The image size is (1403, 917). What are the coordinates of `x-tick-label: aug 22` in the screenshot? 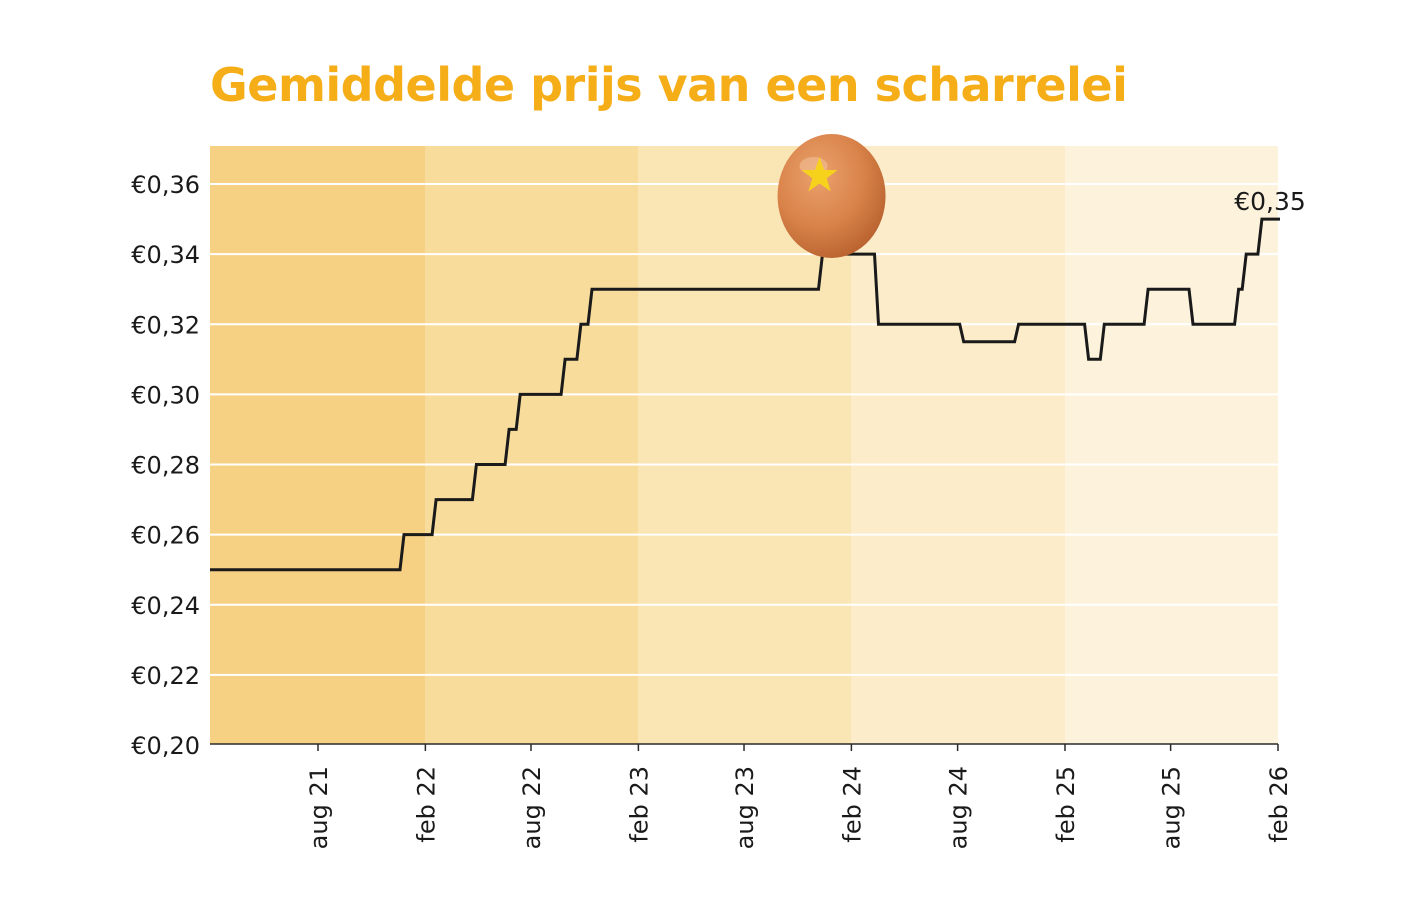 It's located at (532, 807).